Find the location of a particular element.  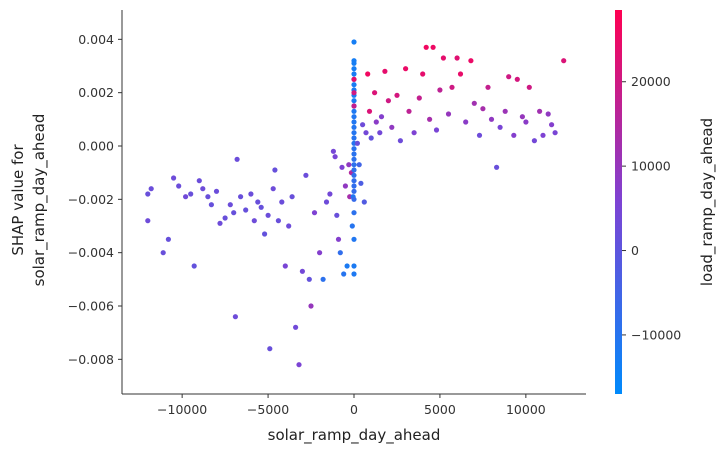

y-ticks: 0.004 0.002 0.000 −0.002 −0.004 −0.006 −0.008 is located at coordinates (95, 199).